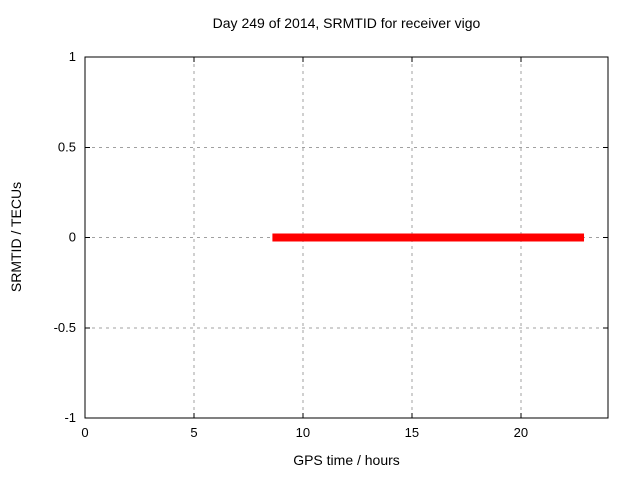  Describe the element at coordinates (412, 432) in the screenshot. I see `x-tick-label: 15` at that location.